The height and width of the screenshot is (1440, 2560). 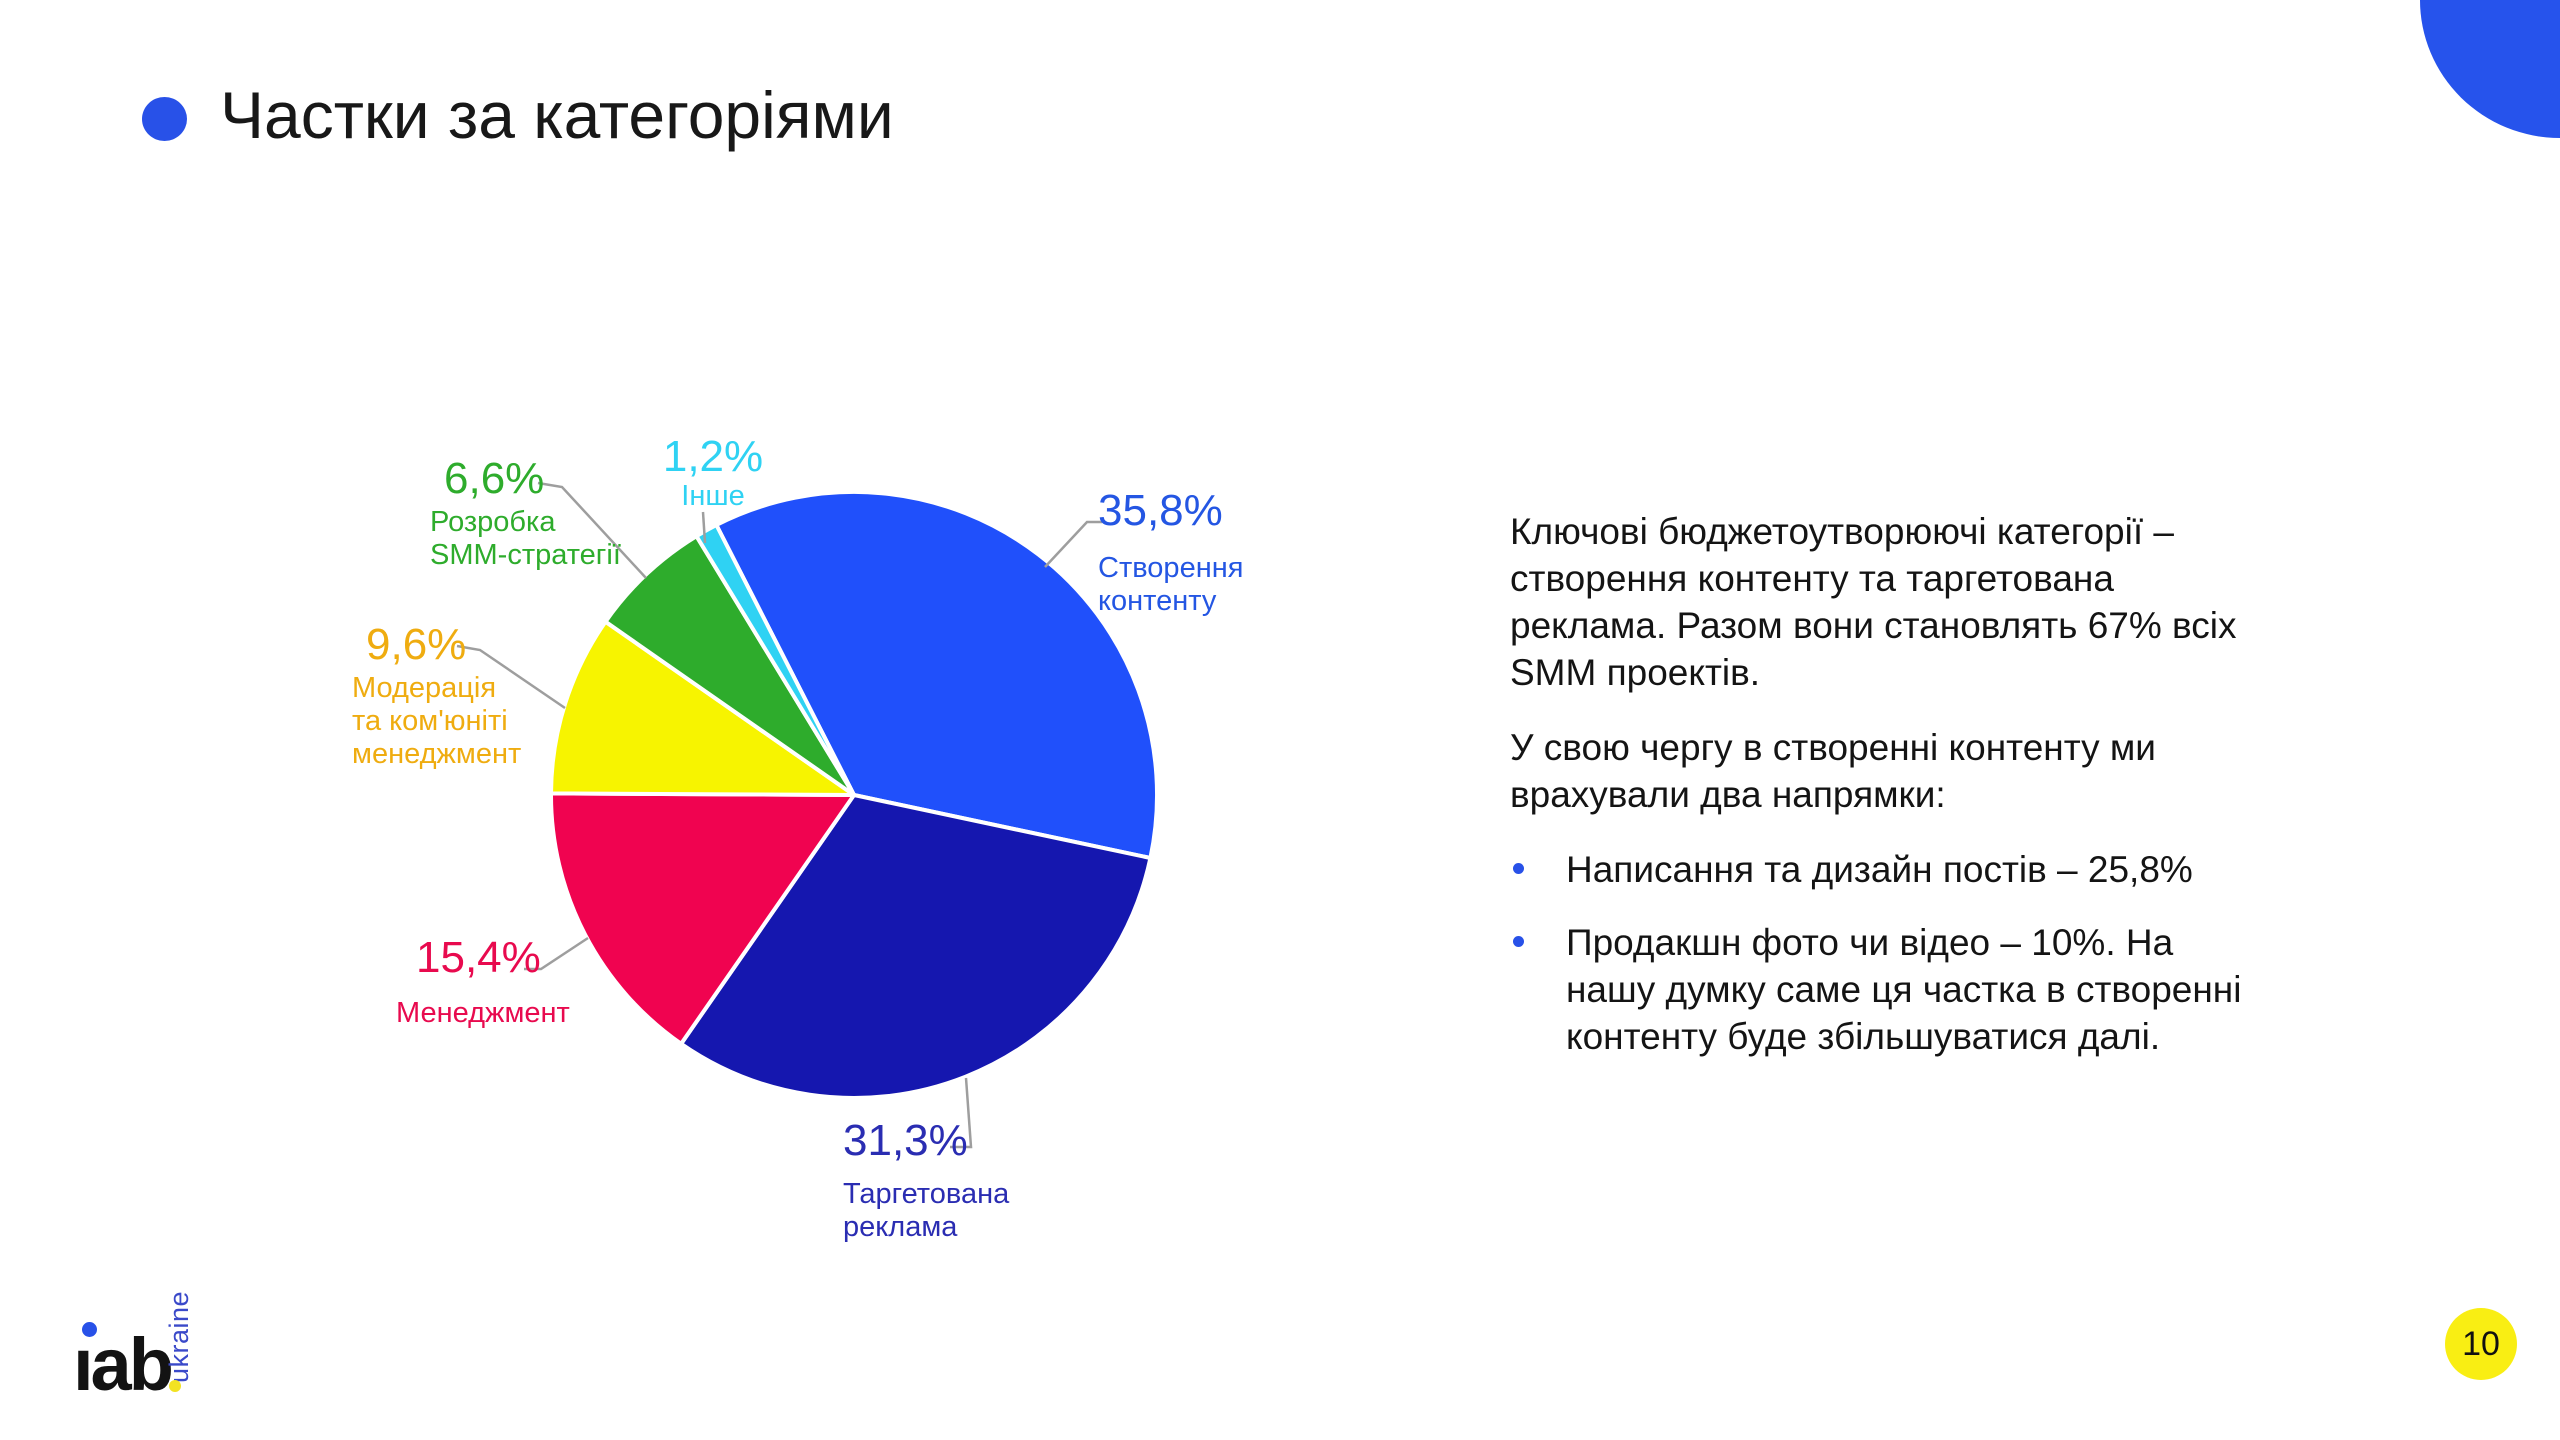 I want to click on pie-label-management: 15,4% Менеджмент, so click(x=516, y=981).